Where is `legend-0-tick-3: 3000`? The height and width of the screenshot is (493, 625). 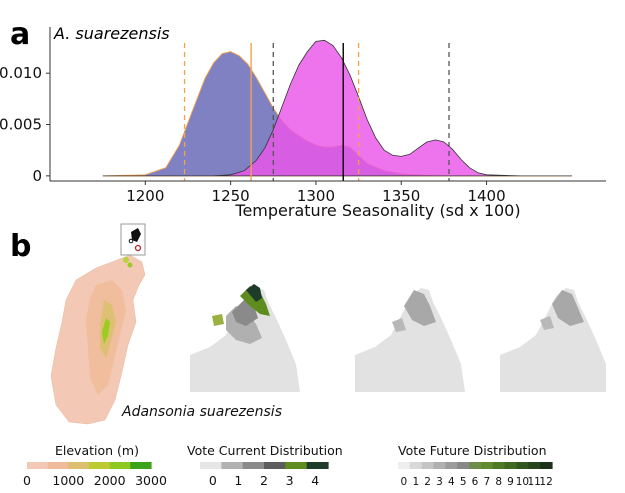 legend-0-tick-3: 3000 is located at coordinates (151, 480).